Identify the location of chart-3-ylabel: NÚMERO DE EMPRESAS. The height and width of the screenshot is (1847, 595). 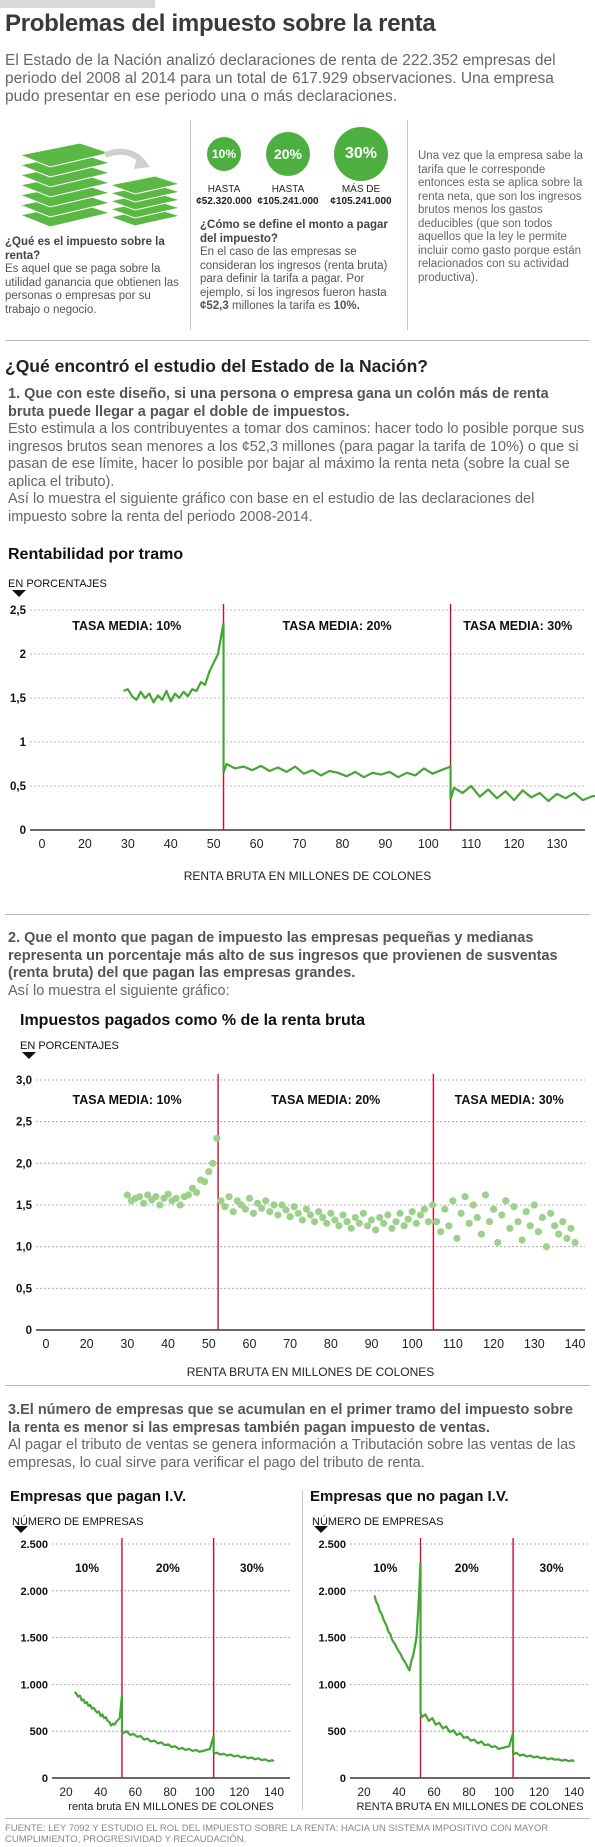
(78, 1522).